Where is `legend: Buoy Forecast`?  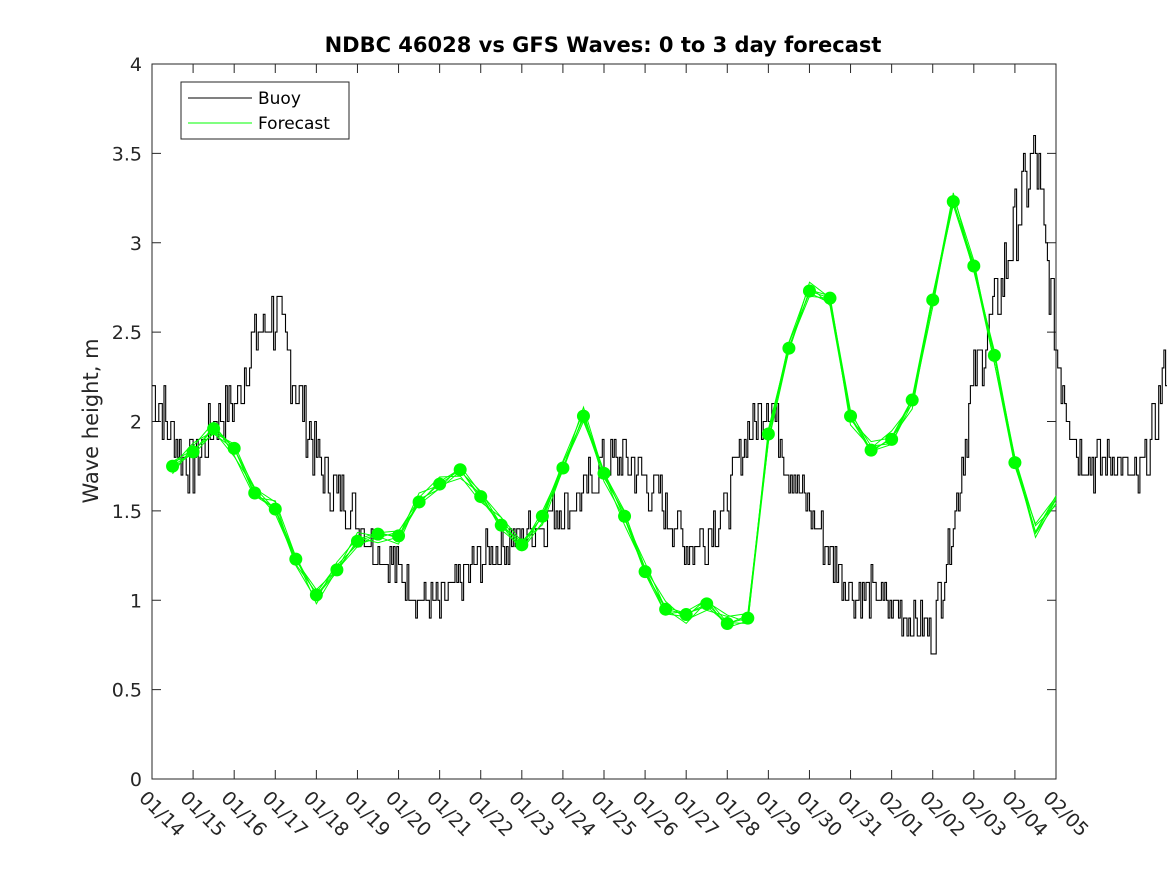
legend: Buoy Forecast is located at coordinates (265, 110).